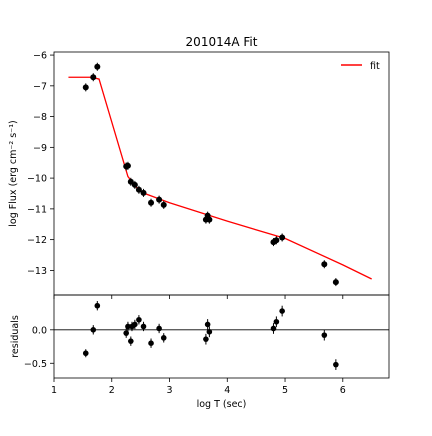 This screenshot has height=436, width=432. Describe the element at coordinates (40, 148) in the screenshot. I see `flux-y-tick-label: −9` at that location.